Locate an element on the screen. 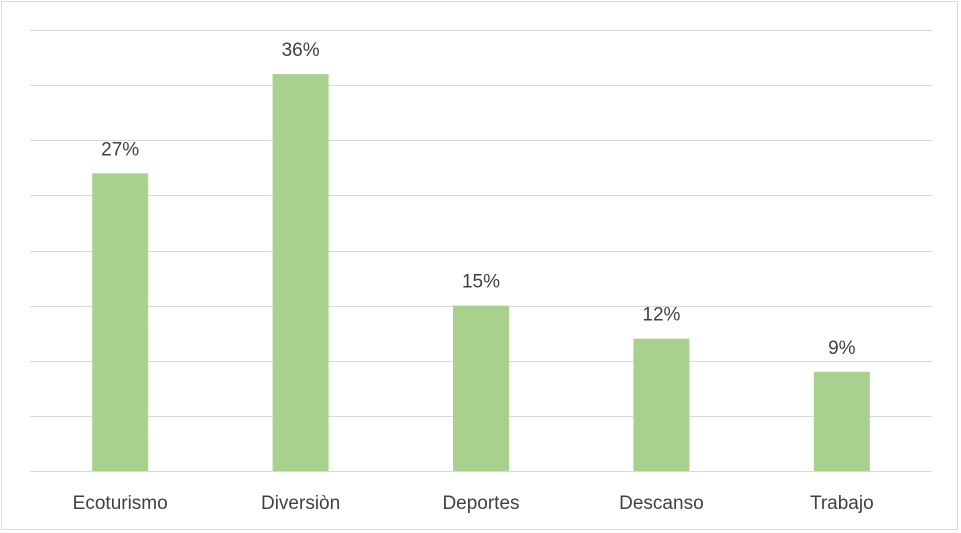  bar-descanso is located at coordinates (661, 404).